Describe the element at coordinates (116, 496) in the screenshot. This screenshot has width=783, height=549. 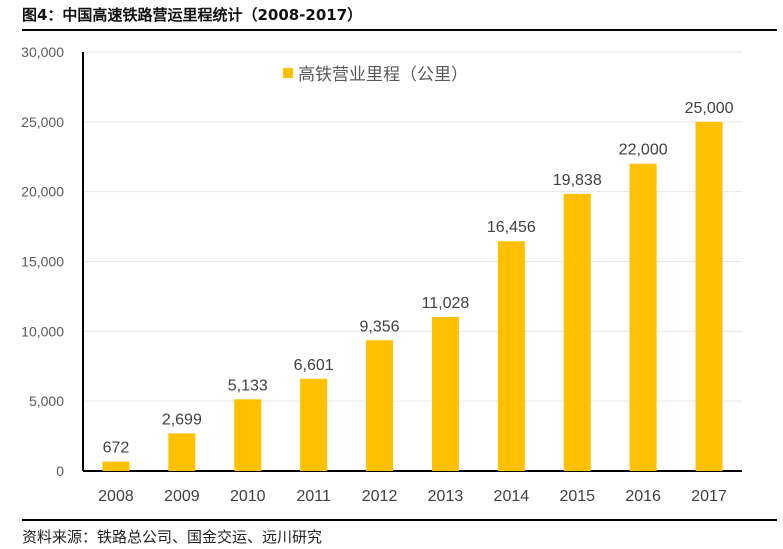
I see `x-tick-label: 2008` at that location.